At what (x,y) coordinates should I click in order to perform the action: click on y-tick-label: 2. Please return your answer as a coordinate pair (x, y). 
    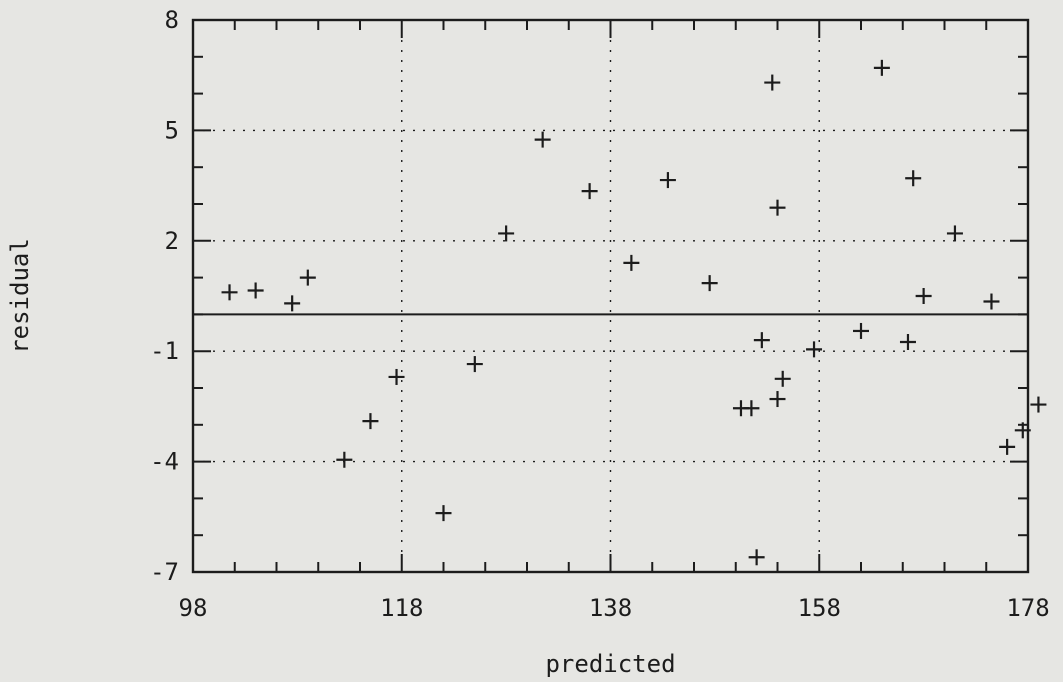
    Looking at the image, I should click on (172, 241).